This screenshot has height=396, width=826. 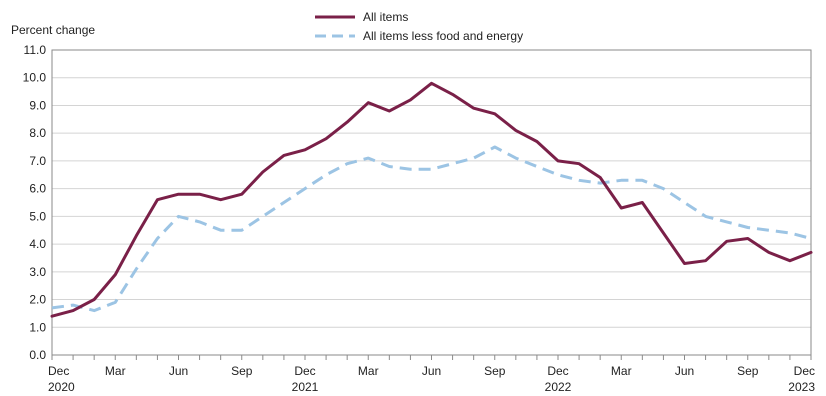 I want to click on y-tick-label: 4.0, so click(x=37, y=244).